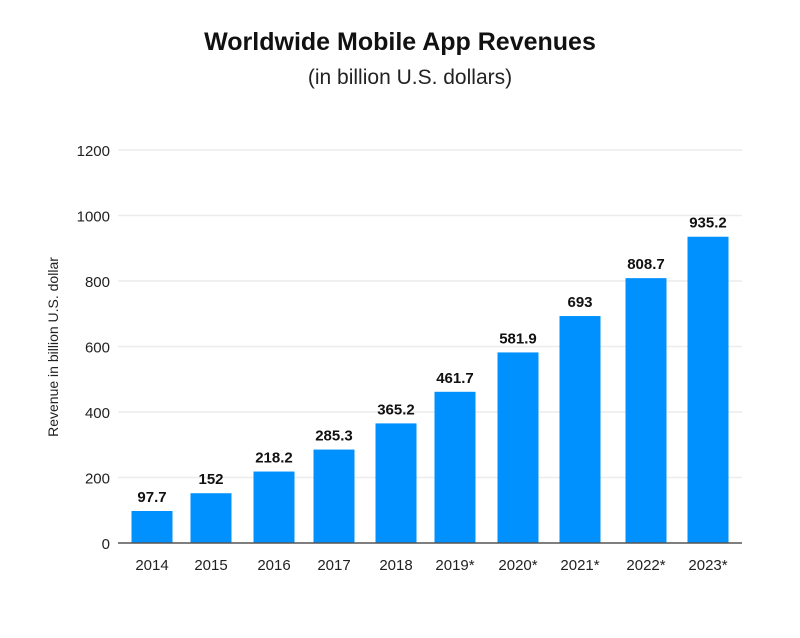 Image resolution: width=800 pixels, height=638 pixels. What do you see at coordinates (395, 565) in the screenshot?
I see `x-tick-label: 2018` at bounding box center [395, 565].